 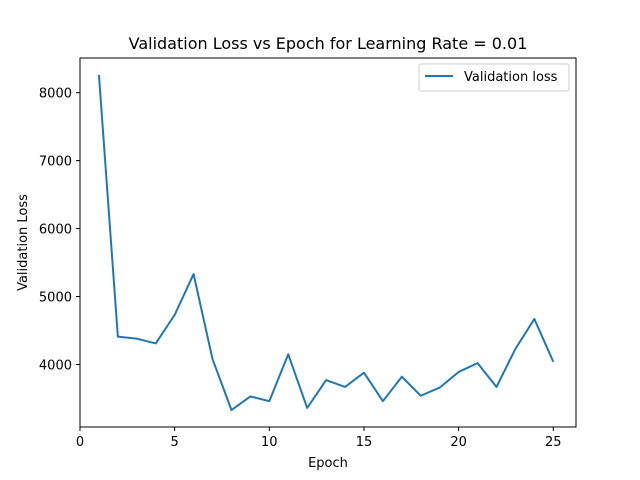 What do you see at coordinates (458, 442) in the screenshot?
I see `x-tick-label: 20` at bounding box center [458, 442].